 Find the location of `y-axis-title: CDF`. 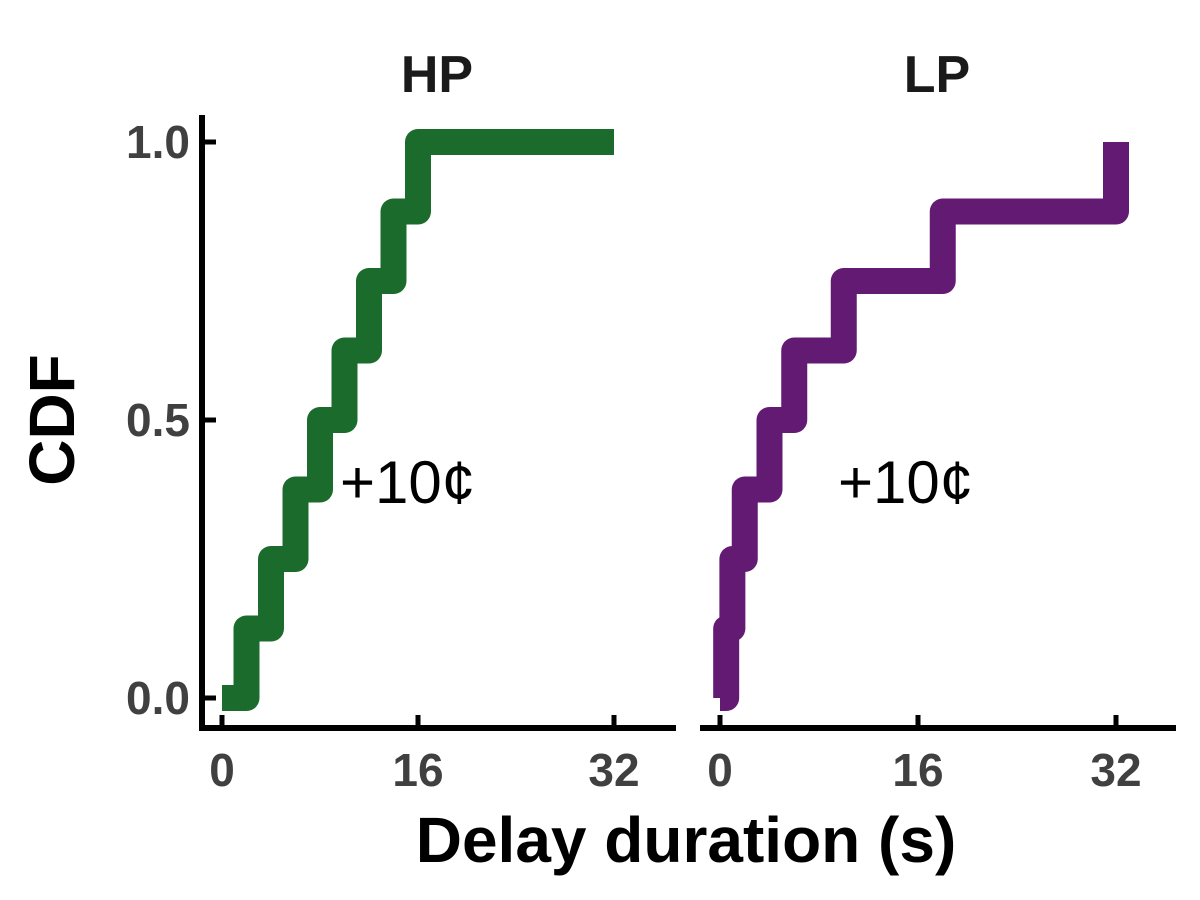

y-axis-title: CDF is located at coordinates (52, 420).